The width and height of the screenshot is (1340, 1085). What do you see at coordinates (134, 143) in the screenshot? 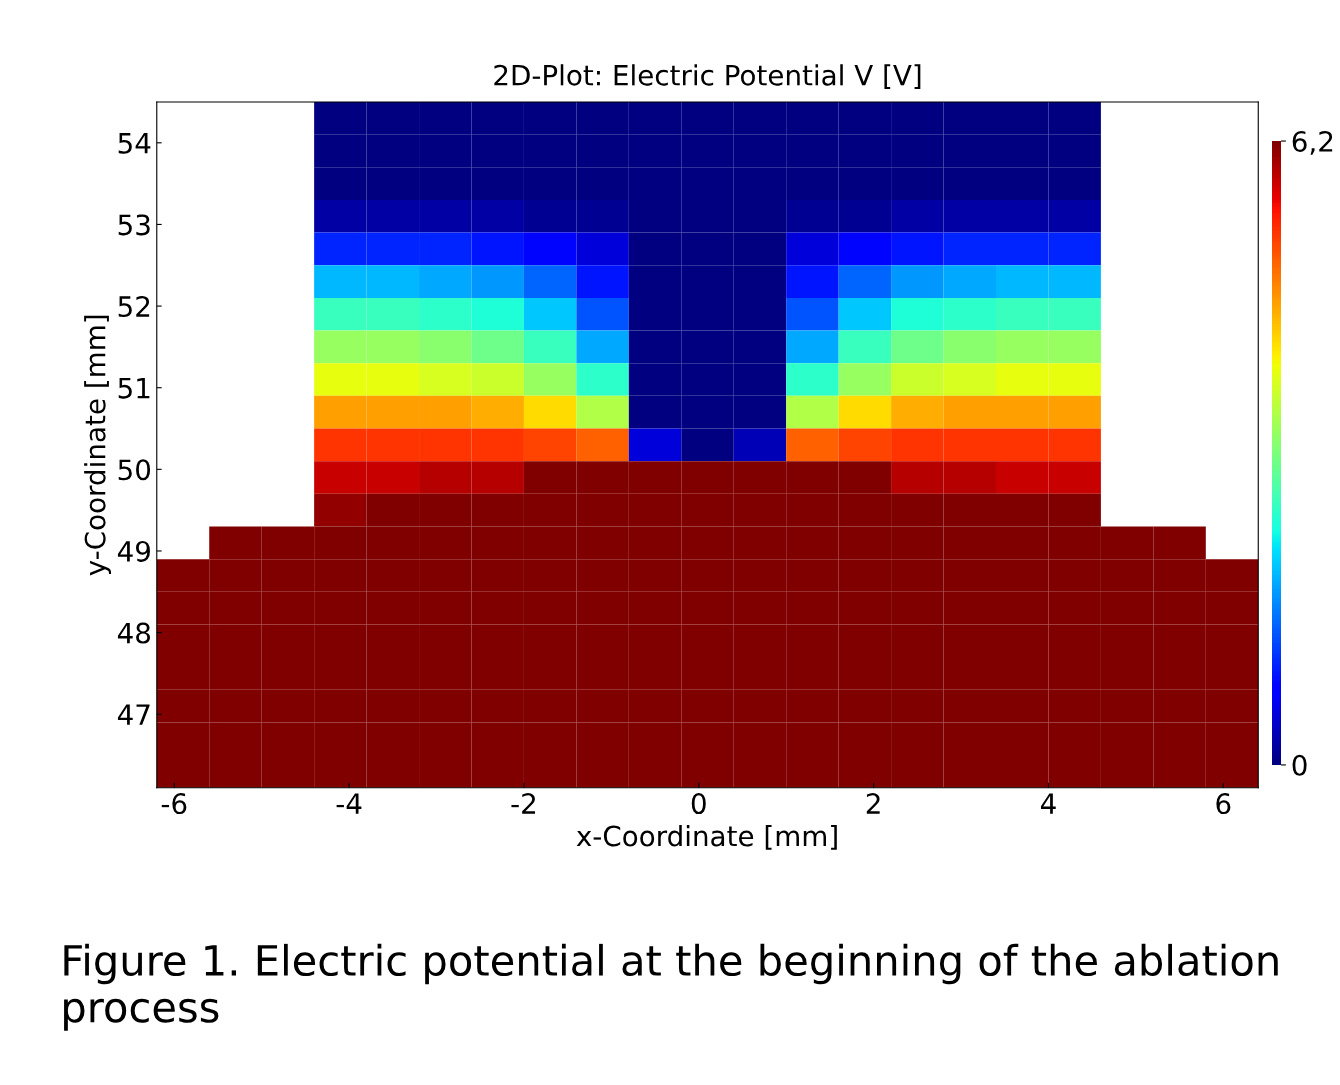
I see `y-tick-label: 54` at bounding box center [134, 143].